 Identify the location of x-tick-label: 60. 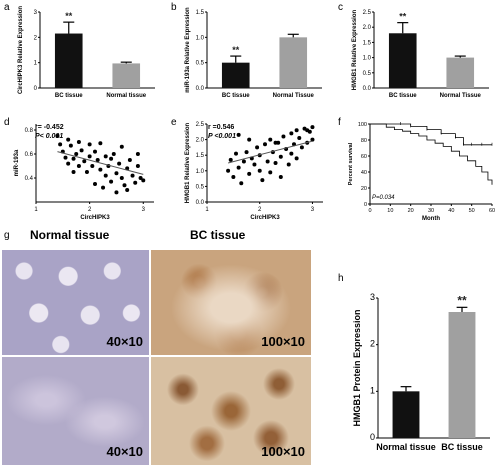
(492, 211).